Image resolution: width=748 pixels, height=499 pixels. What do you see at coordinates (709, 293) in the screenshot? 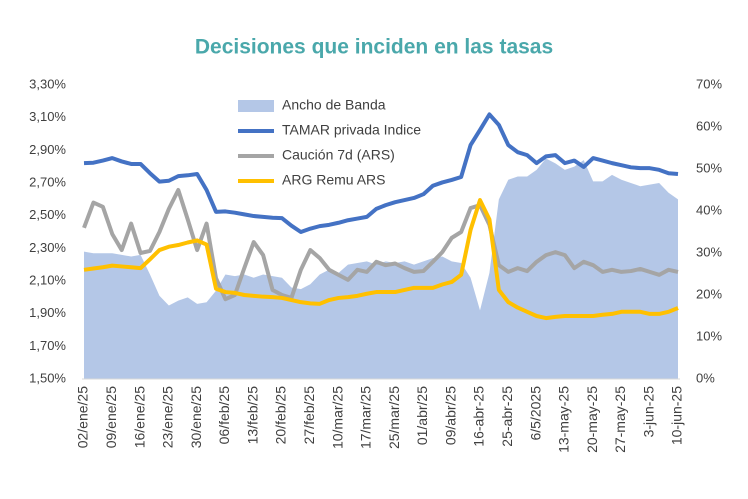
I see `y2-tick-label: 20%` at bounding box center [709, 293].